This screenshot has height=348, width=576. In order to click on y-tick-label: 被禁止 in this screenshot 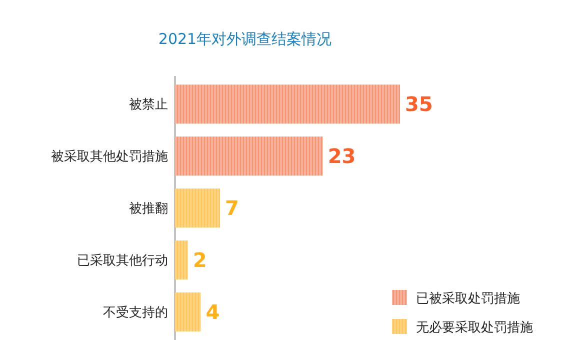, I will do `click(148, 105)`.